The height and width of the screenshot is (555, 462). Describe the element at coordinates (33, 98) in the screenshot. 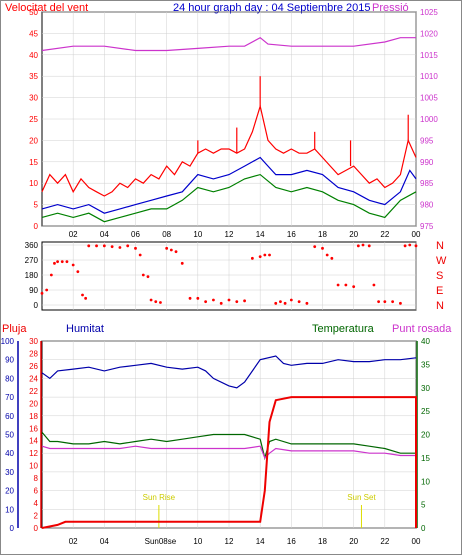

I see `wind-speed-tick: 30` at that location.